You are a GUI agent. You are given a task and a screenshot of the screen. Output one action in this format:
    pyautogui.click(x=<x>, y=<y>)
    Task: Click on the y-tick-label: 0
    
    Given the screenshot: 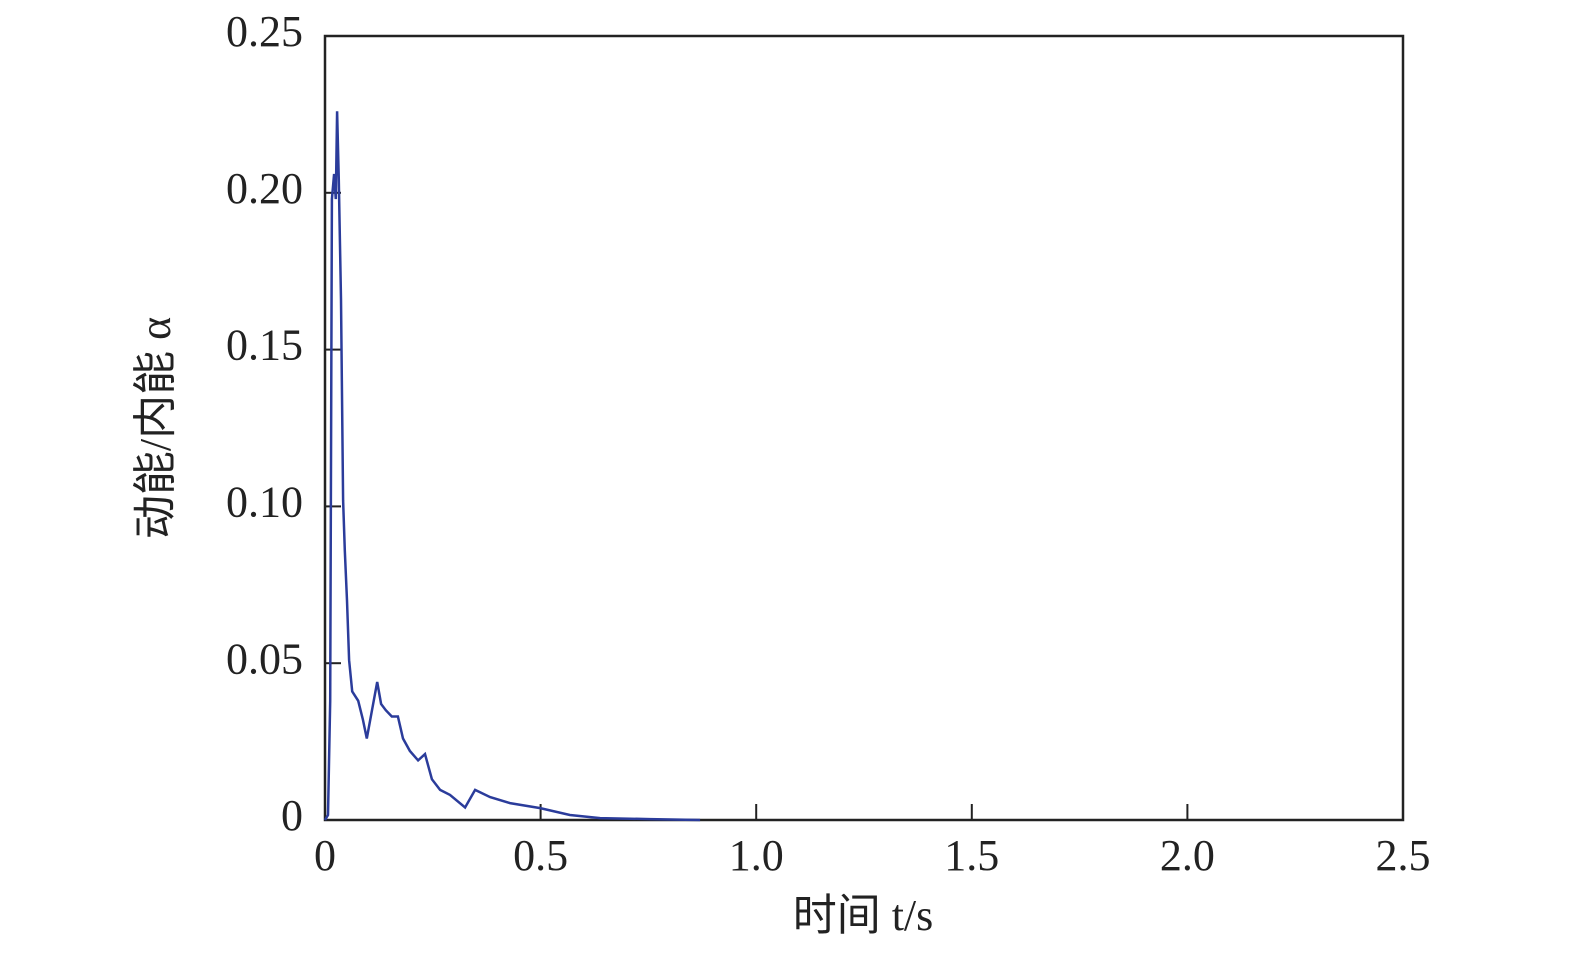 What is the action you would take?
    pyautogui.click(x=292, y=815)
    